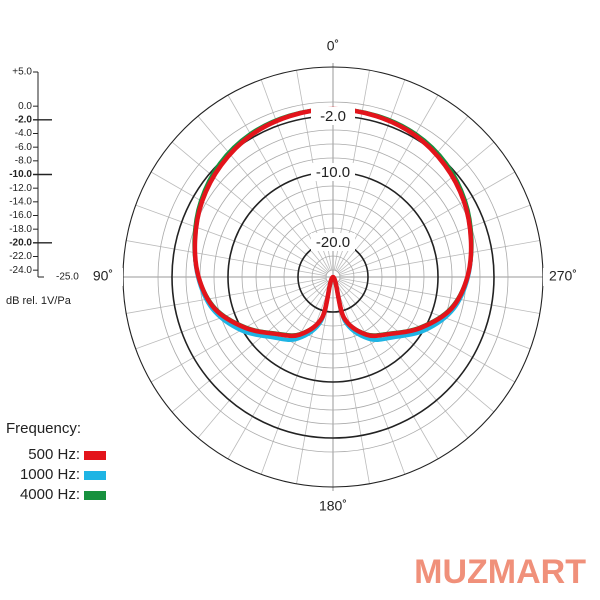 This screenshot has width=600, height=600. Describe the element at coordinates (50, 494) in the screenshot. I see `legend-label: 4000 Hz:` at that location.